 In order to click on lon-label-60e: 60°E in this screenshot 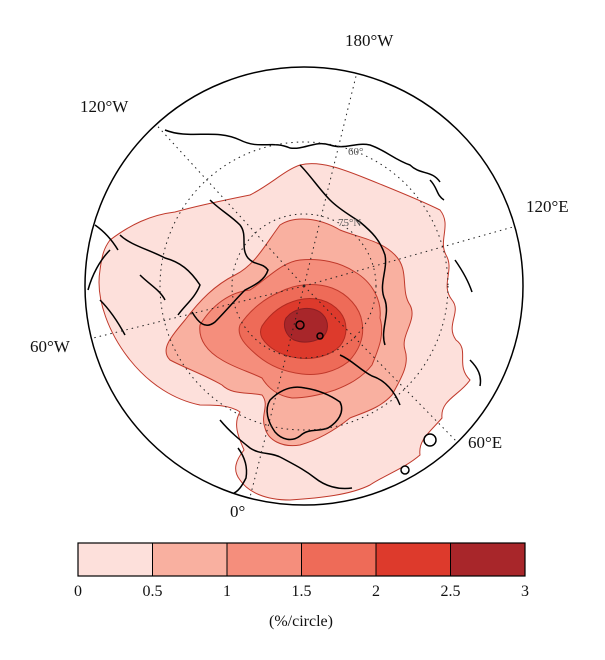, I will do `click(485, 442)`.